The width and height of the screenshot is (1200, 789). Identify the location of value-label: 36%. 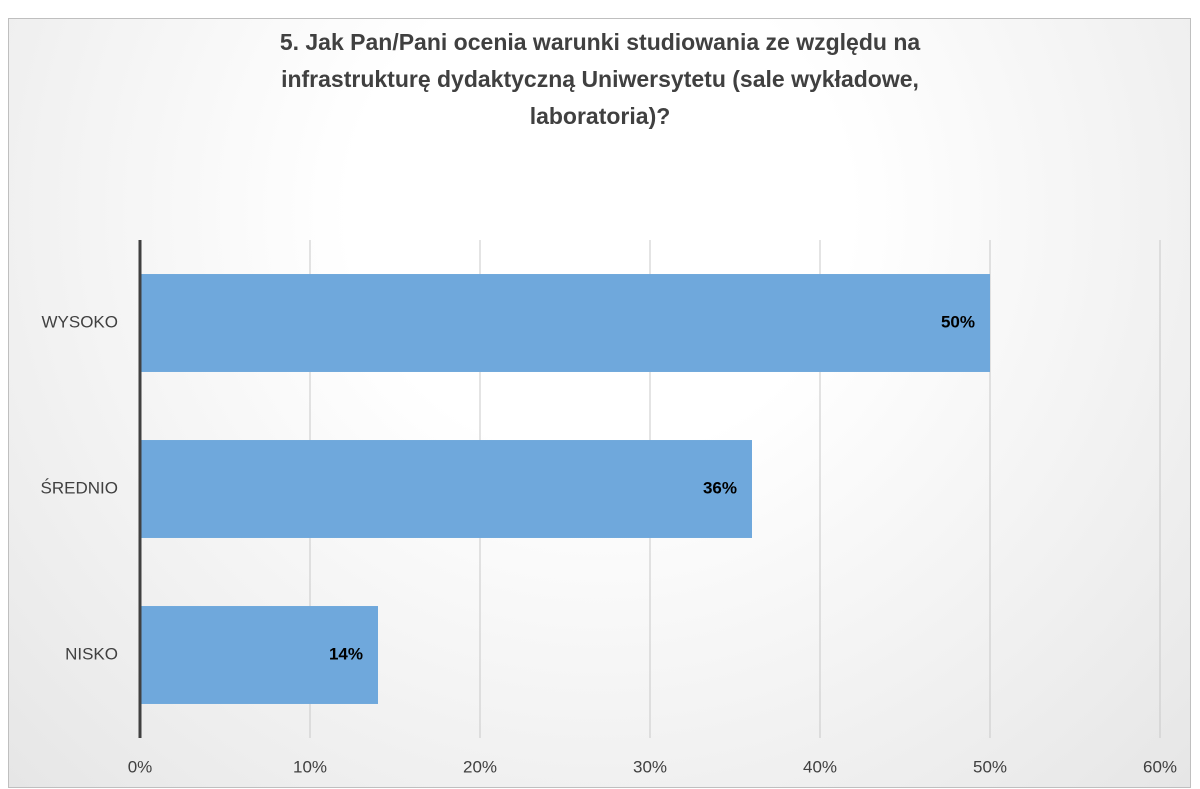
(720, 487).